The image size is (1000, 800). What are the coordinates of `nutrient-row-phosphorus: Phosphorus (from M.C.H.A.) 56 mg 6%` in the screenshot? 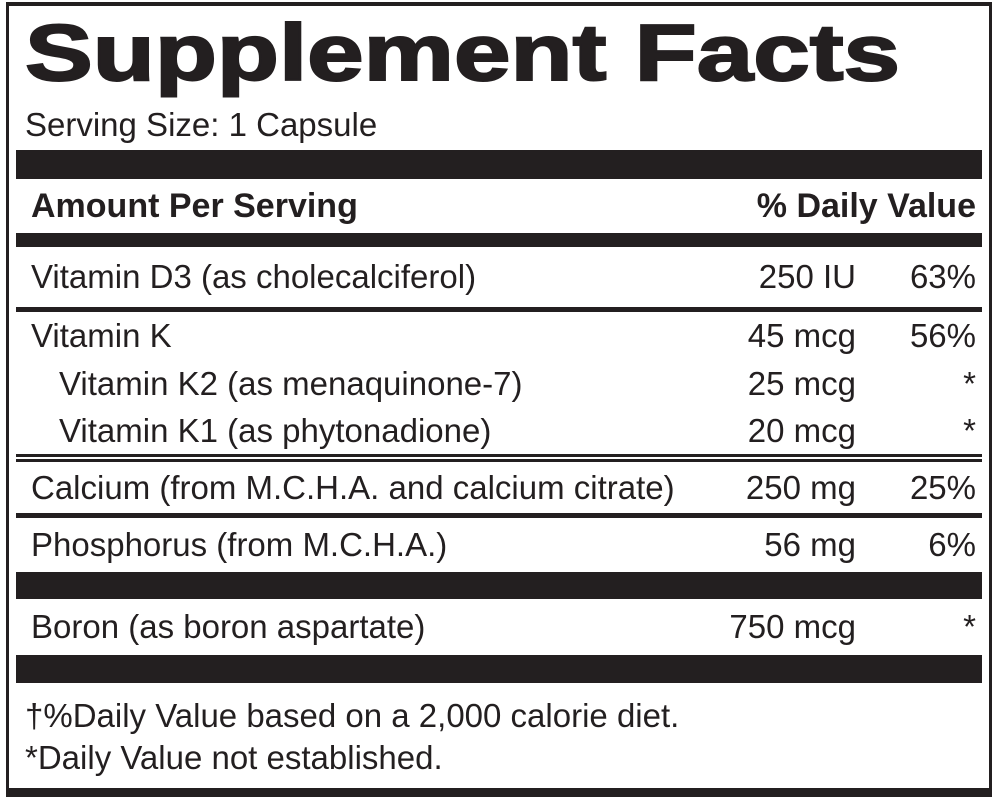 It's located at (499, 545).